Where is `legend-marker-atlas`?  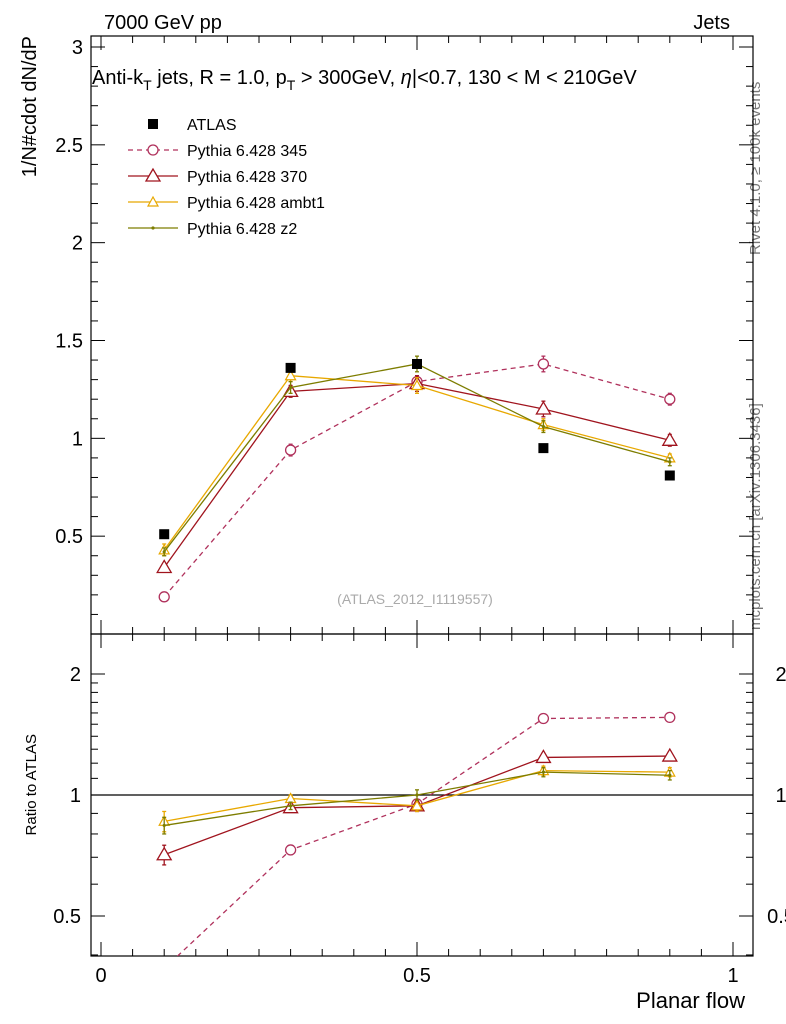
legend-marker-atlas is located at coordinates (153, 124).